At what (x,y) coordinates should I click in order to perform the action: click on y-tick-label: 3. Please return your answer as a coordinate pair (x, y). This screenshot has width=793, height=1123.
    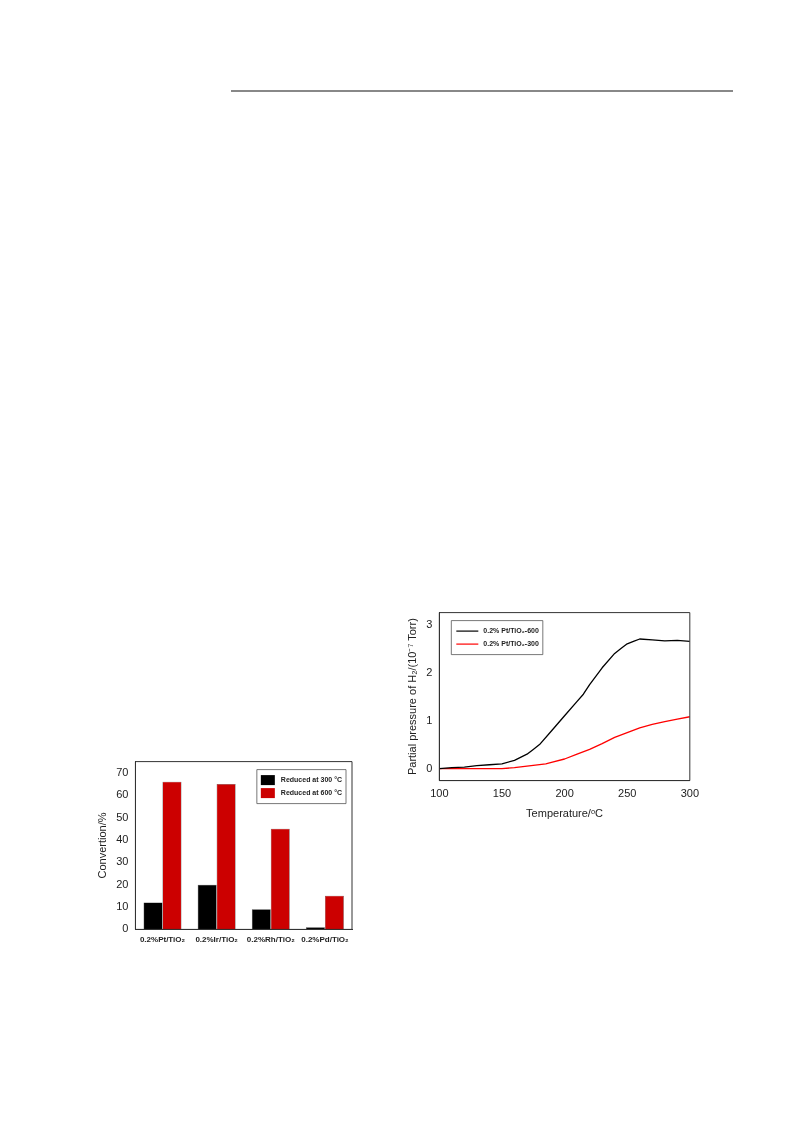
    Looking at the image, I should click on (429, 623).